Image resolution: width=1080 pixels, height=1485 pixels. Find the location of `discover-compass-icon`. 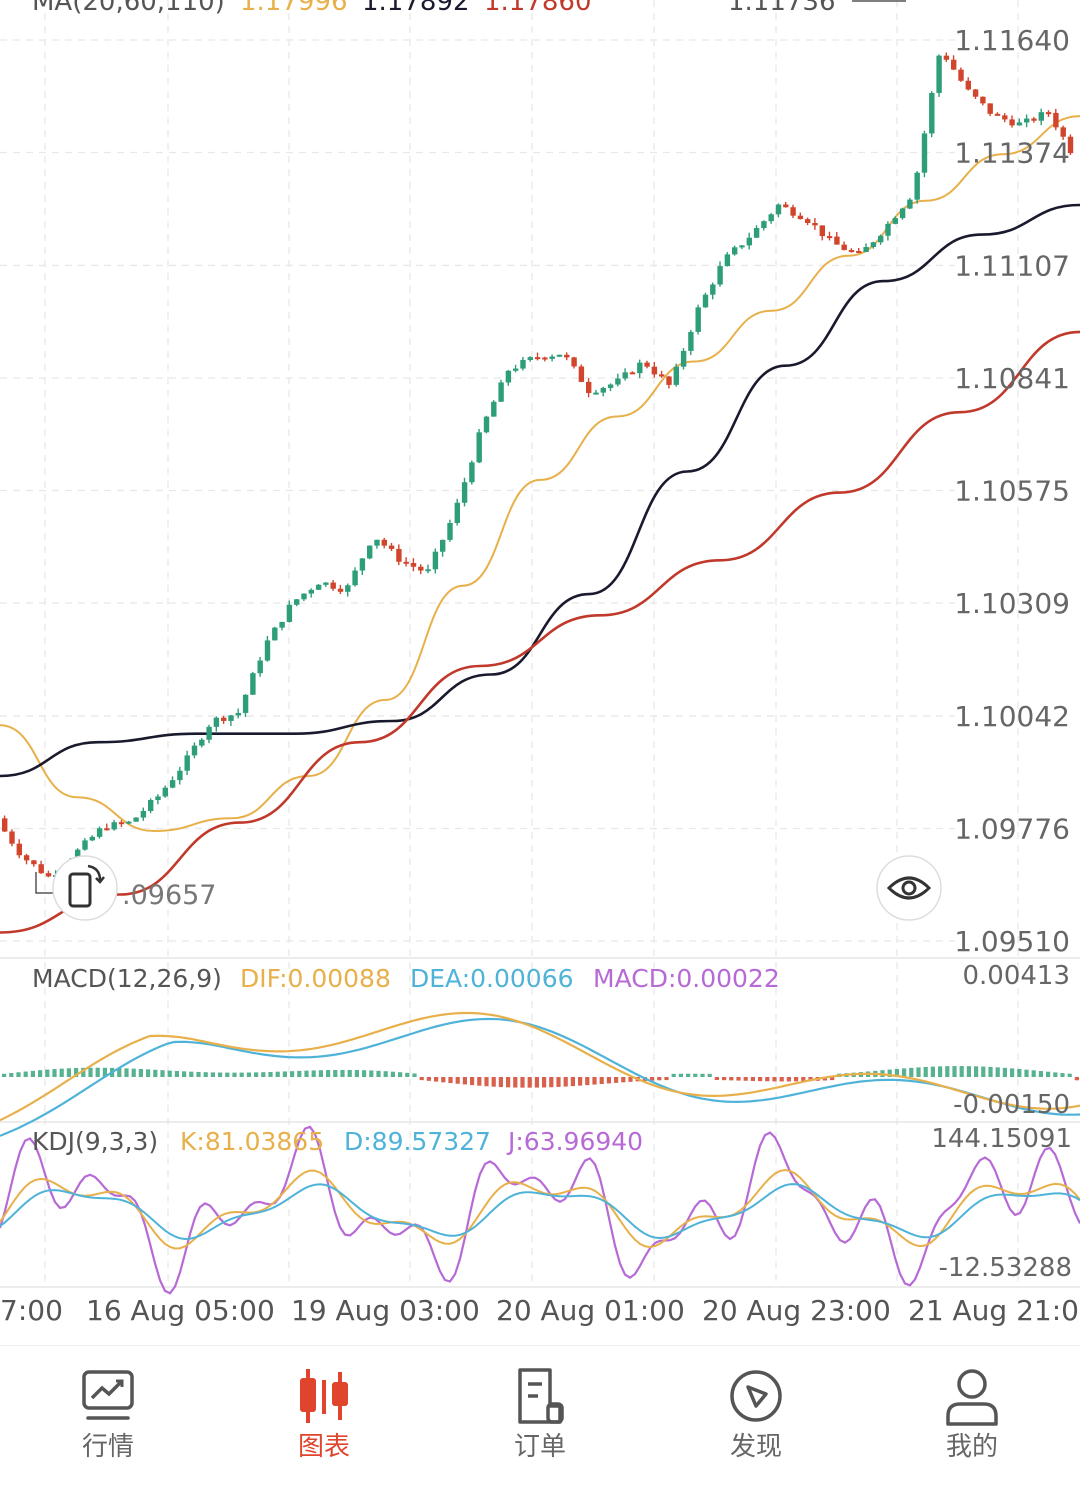

discover-compass-icon is located at coordinates (756, 1396).